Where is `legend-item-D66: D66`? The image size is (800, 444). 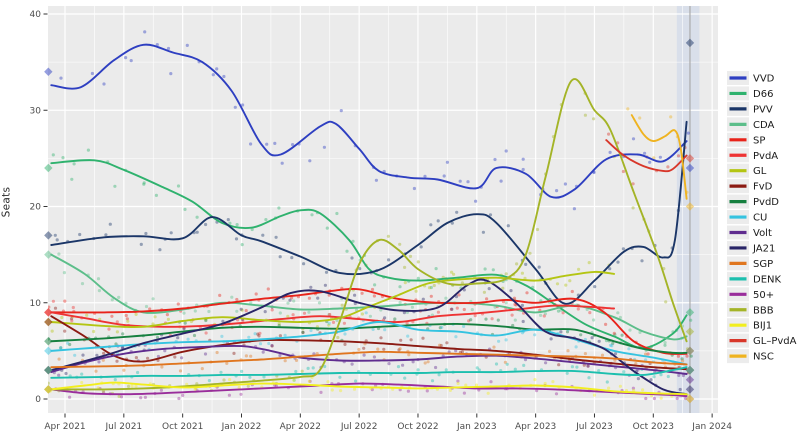
legend-item-D66: D66 is located at coordinates (750, 93).